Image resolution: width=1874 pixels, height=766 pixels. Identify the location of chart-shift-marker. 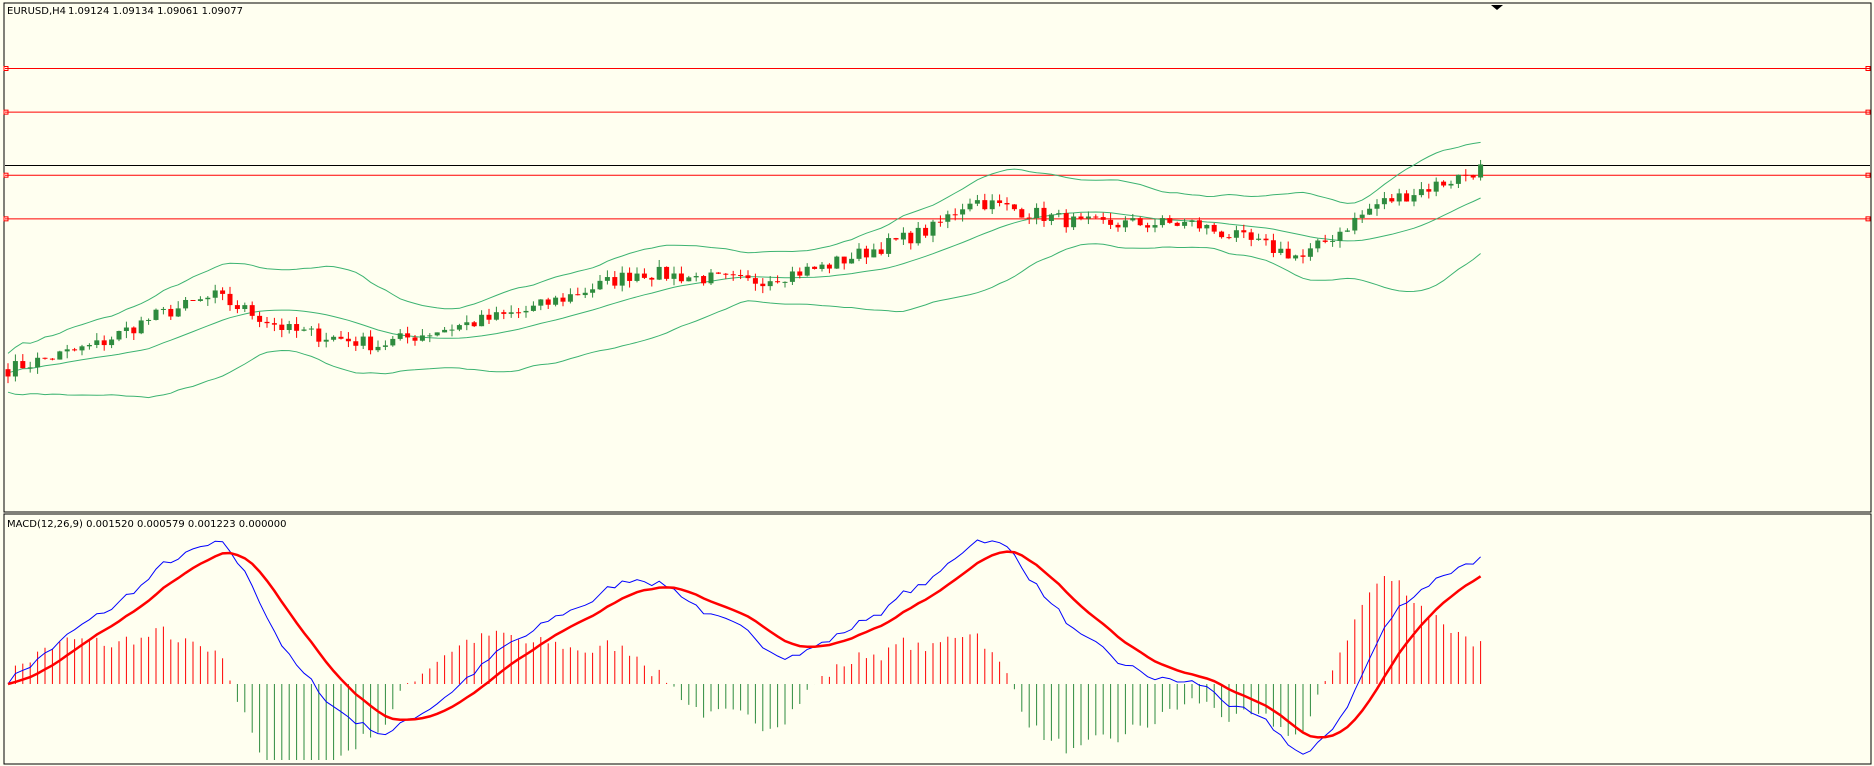
(1497, 7).